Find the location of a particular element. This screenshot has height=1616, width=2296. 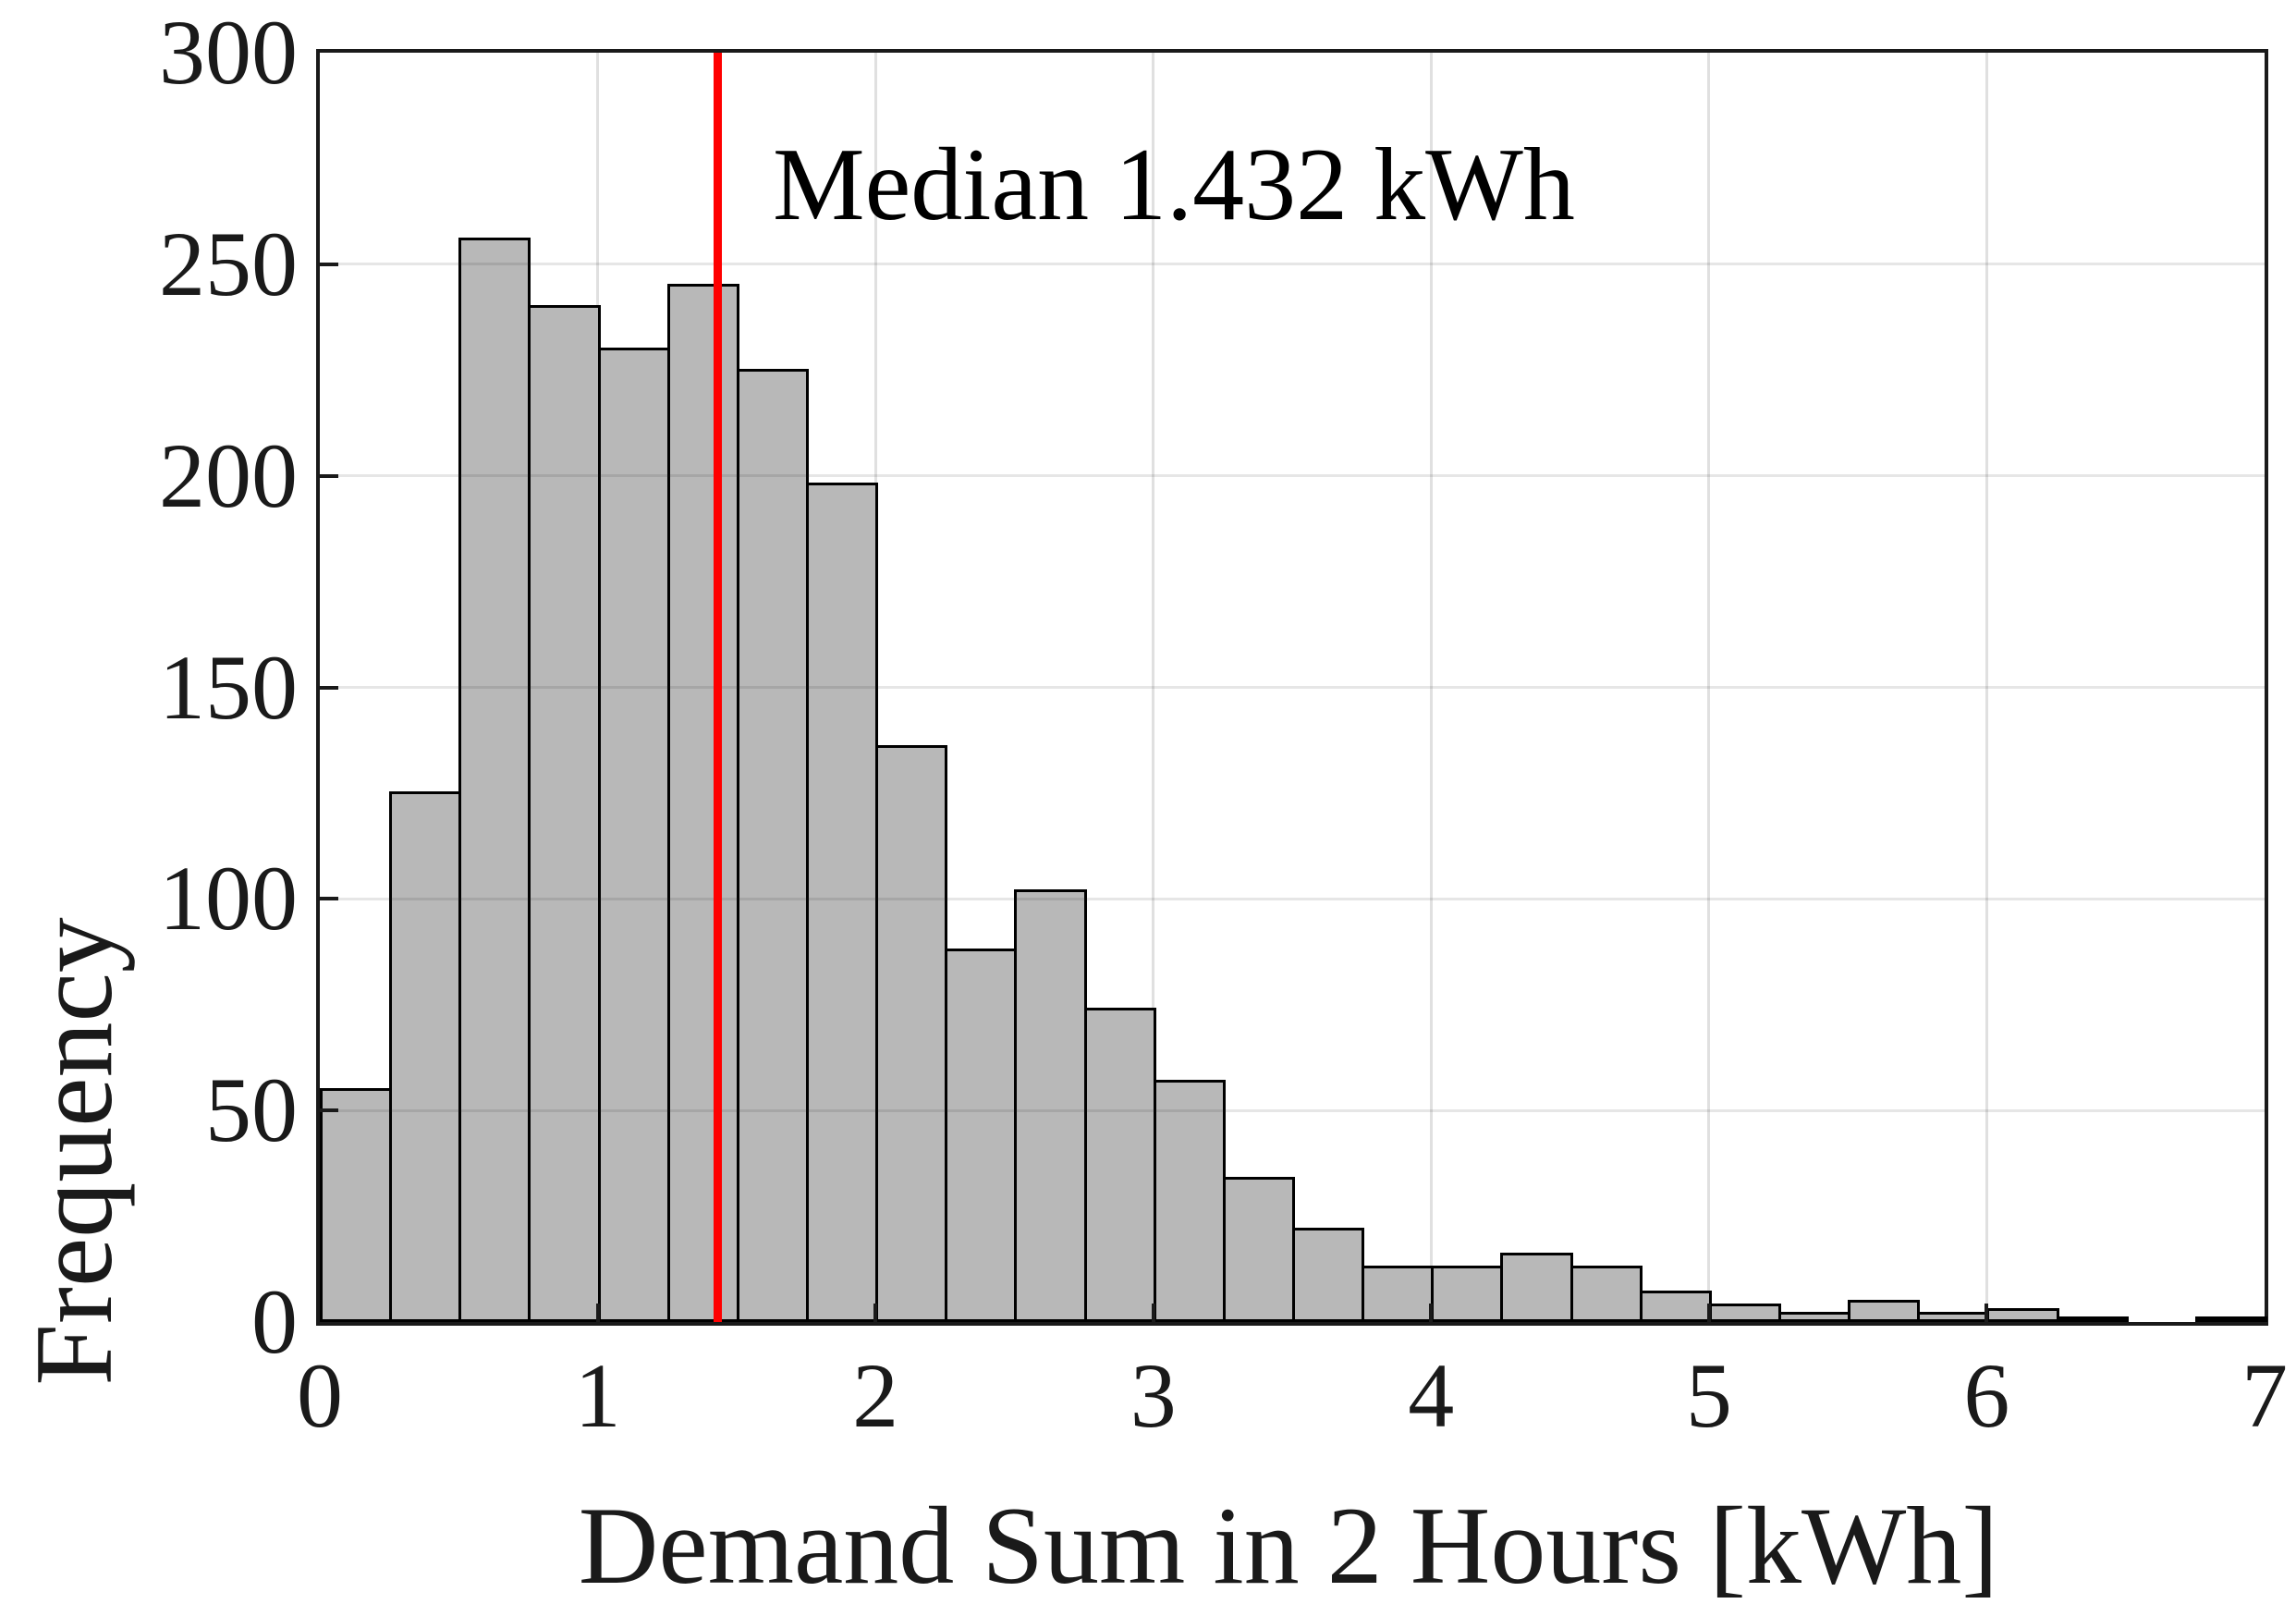

y-axis-label: Frequency is located at coordinates (74, 1152).